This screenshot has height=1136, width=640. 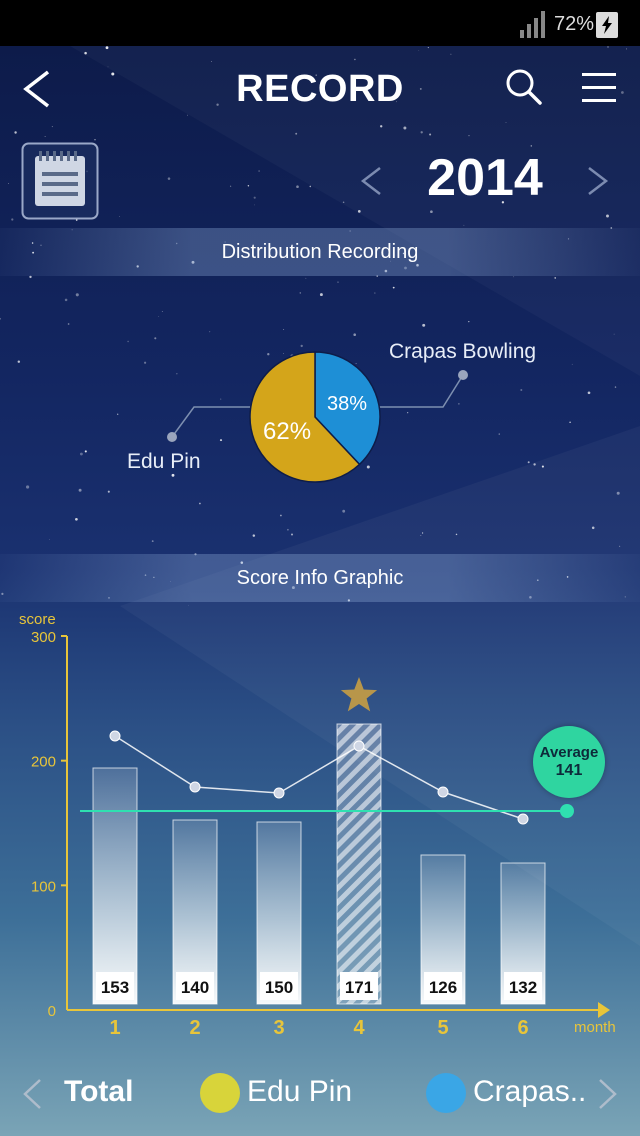 What do you see at coordinates (524, 87) in the screenshot?
I see `search-icon` at bounding box center [524, 87].